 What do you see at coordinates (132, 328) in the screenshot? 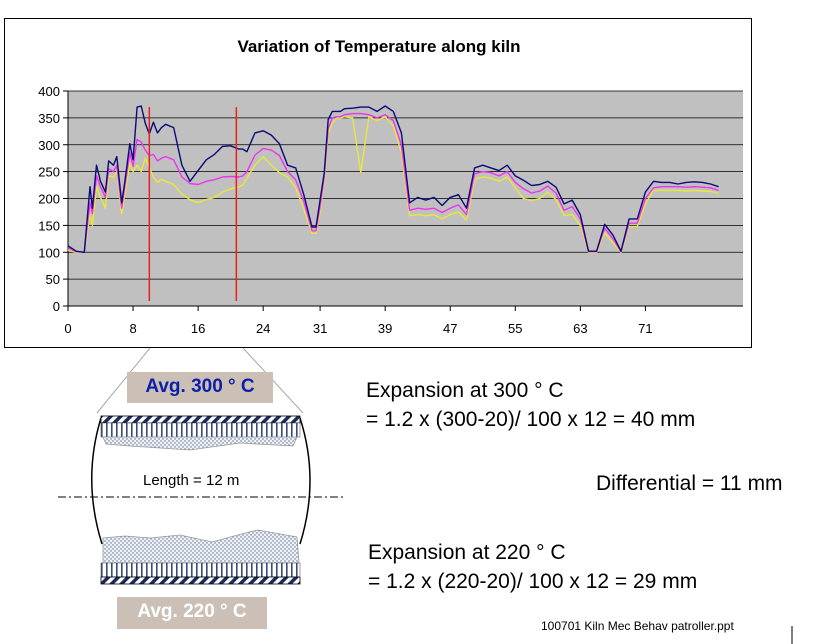
I see `x-tick-label: 8` at bounding box center [132, 328].